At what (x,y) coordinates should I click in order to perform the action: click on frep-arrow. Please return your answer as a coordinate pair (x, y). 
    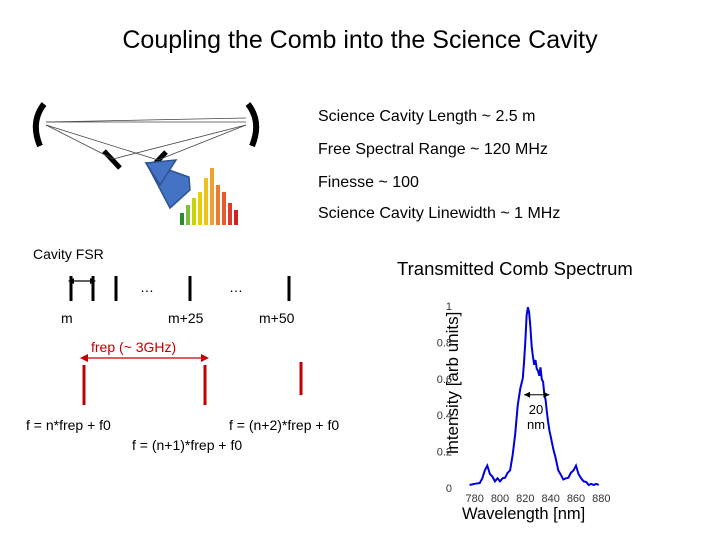
    Looking at the image, I should click on (144, 358).